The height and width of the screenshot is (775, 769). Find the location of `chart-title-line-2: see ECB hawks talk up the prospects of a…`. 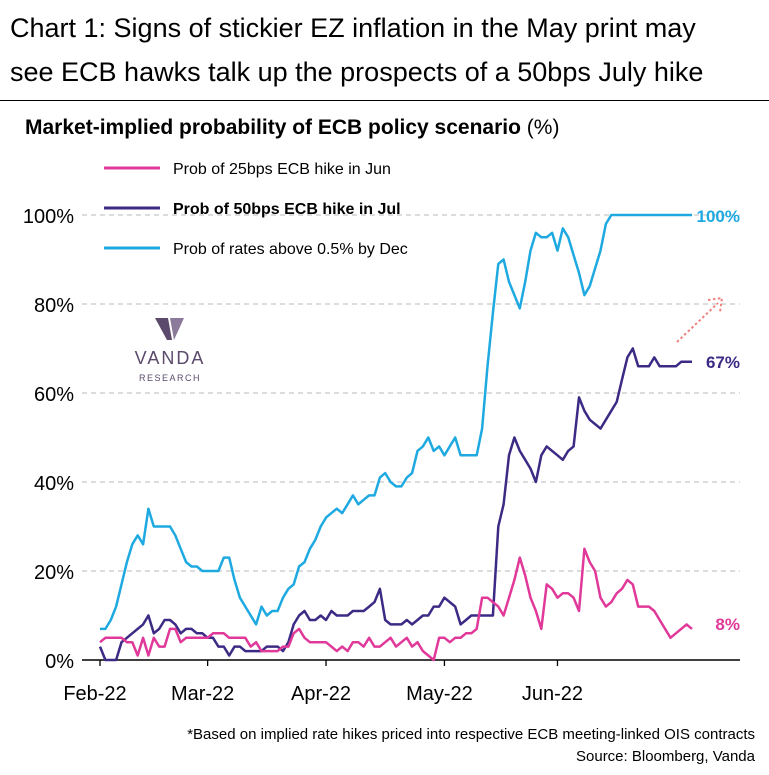

chart-title-line-2: see ECB hawks talk up the prospects of a… is located at coordinates (357, 72).